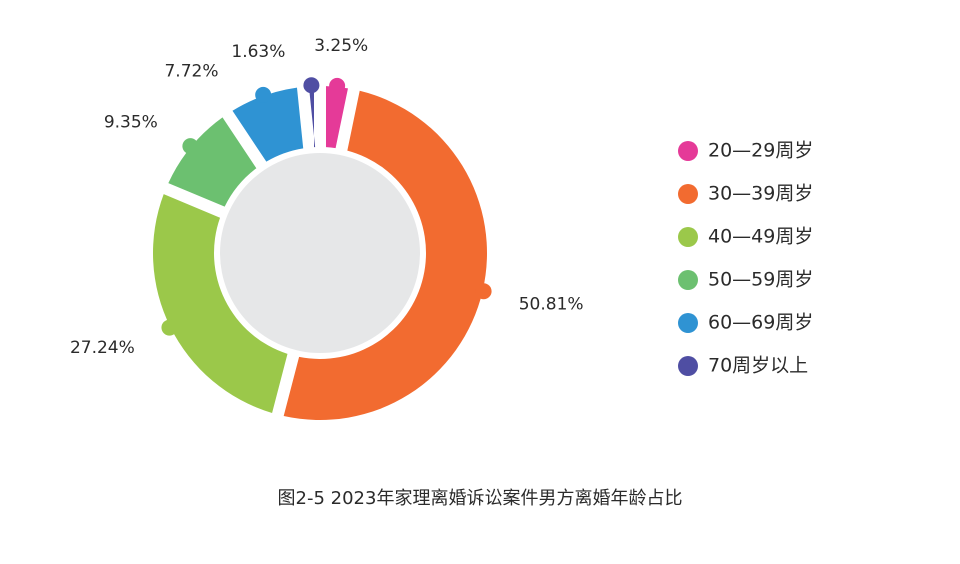 The image size is (960, 564). I want to click on slice-value-label-6: 1.63%, so click(258, 52).